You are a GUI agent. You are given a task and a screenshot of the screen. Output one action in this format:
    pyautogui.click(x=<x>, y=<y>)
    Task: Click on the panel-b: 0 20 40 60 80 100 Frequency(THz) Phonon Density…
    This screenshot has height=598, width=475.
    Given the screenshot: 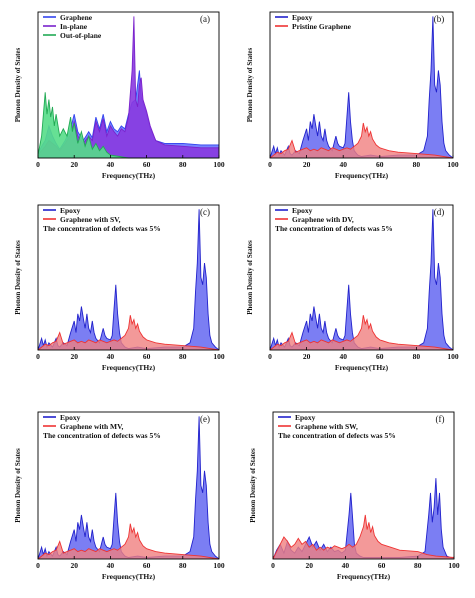 What is the action you would take?
    pyautogui.click(x=352, y=95)
    